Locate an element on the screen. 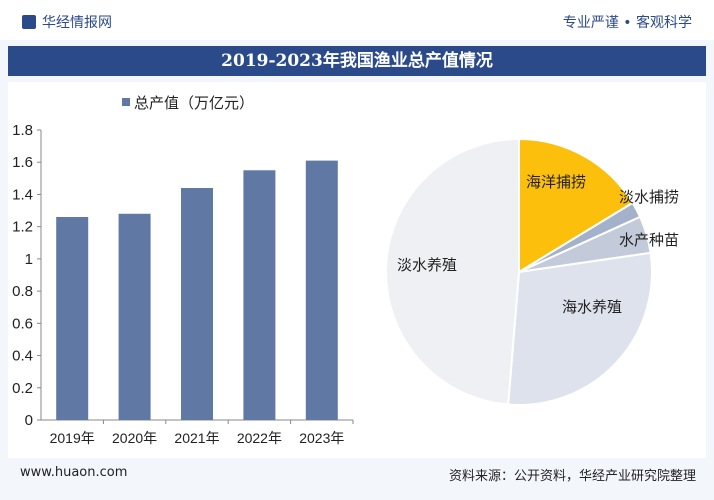 The image size is (714, 500). pie-label: 海洋捕捞 is located at coordinates (556, 182).